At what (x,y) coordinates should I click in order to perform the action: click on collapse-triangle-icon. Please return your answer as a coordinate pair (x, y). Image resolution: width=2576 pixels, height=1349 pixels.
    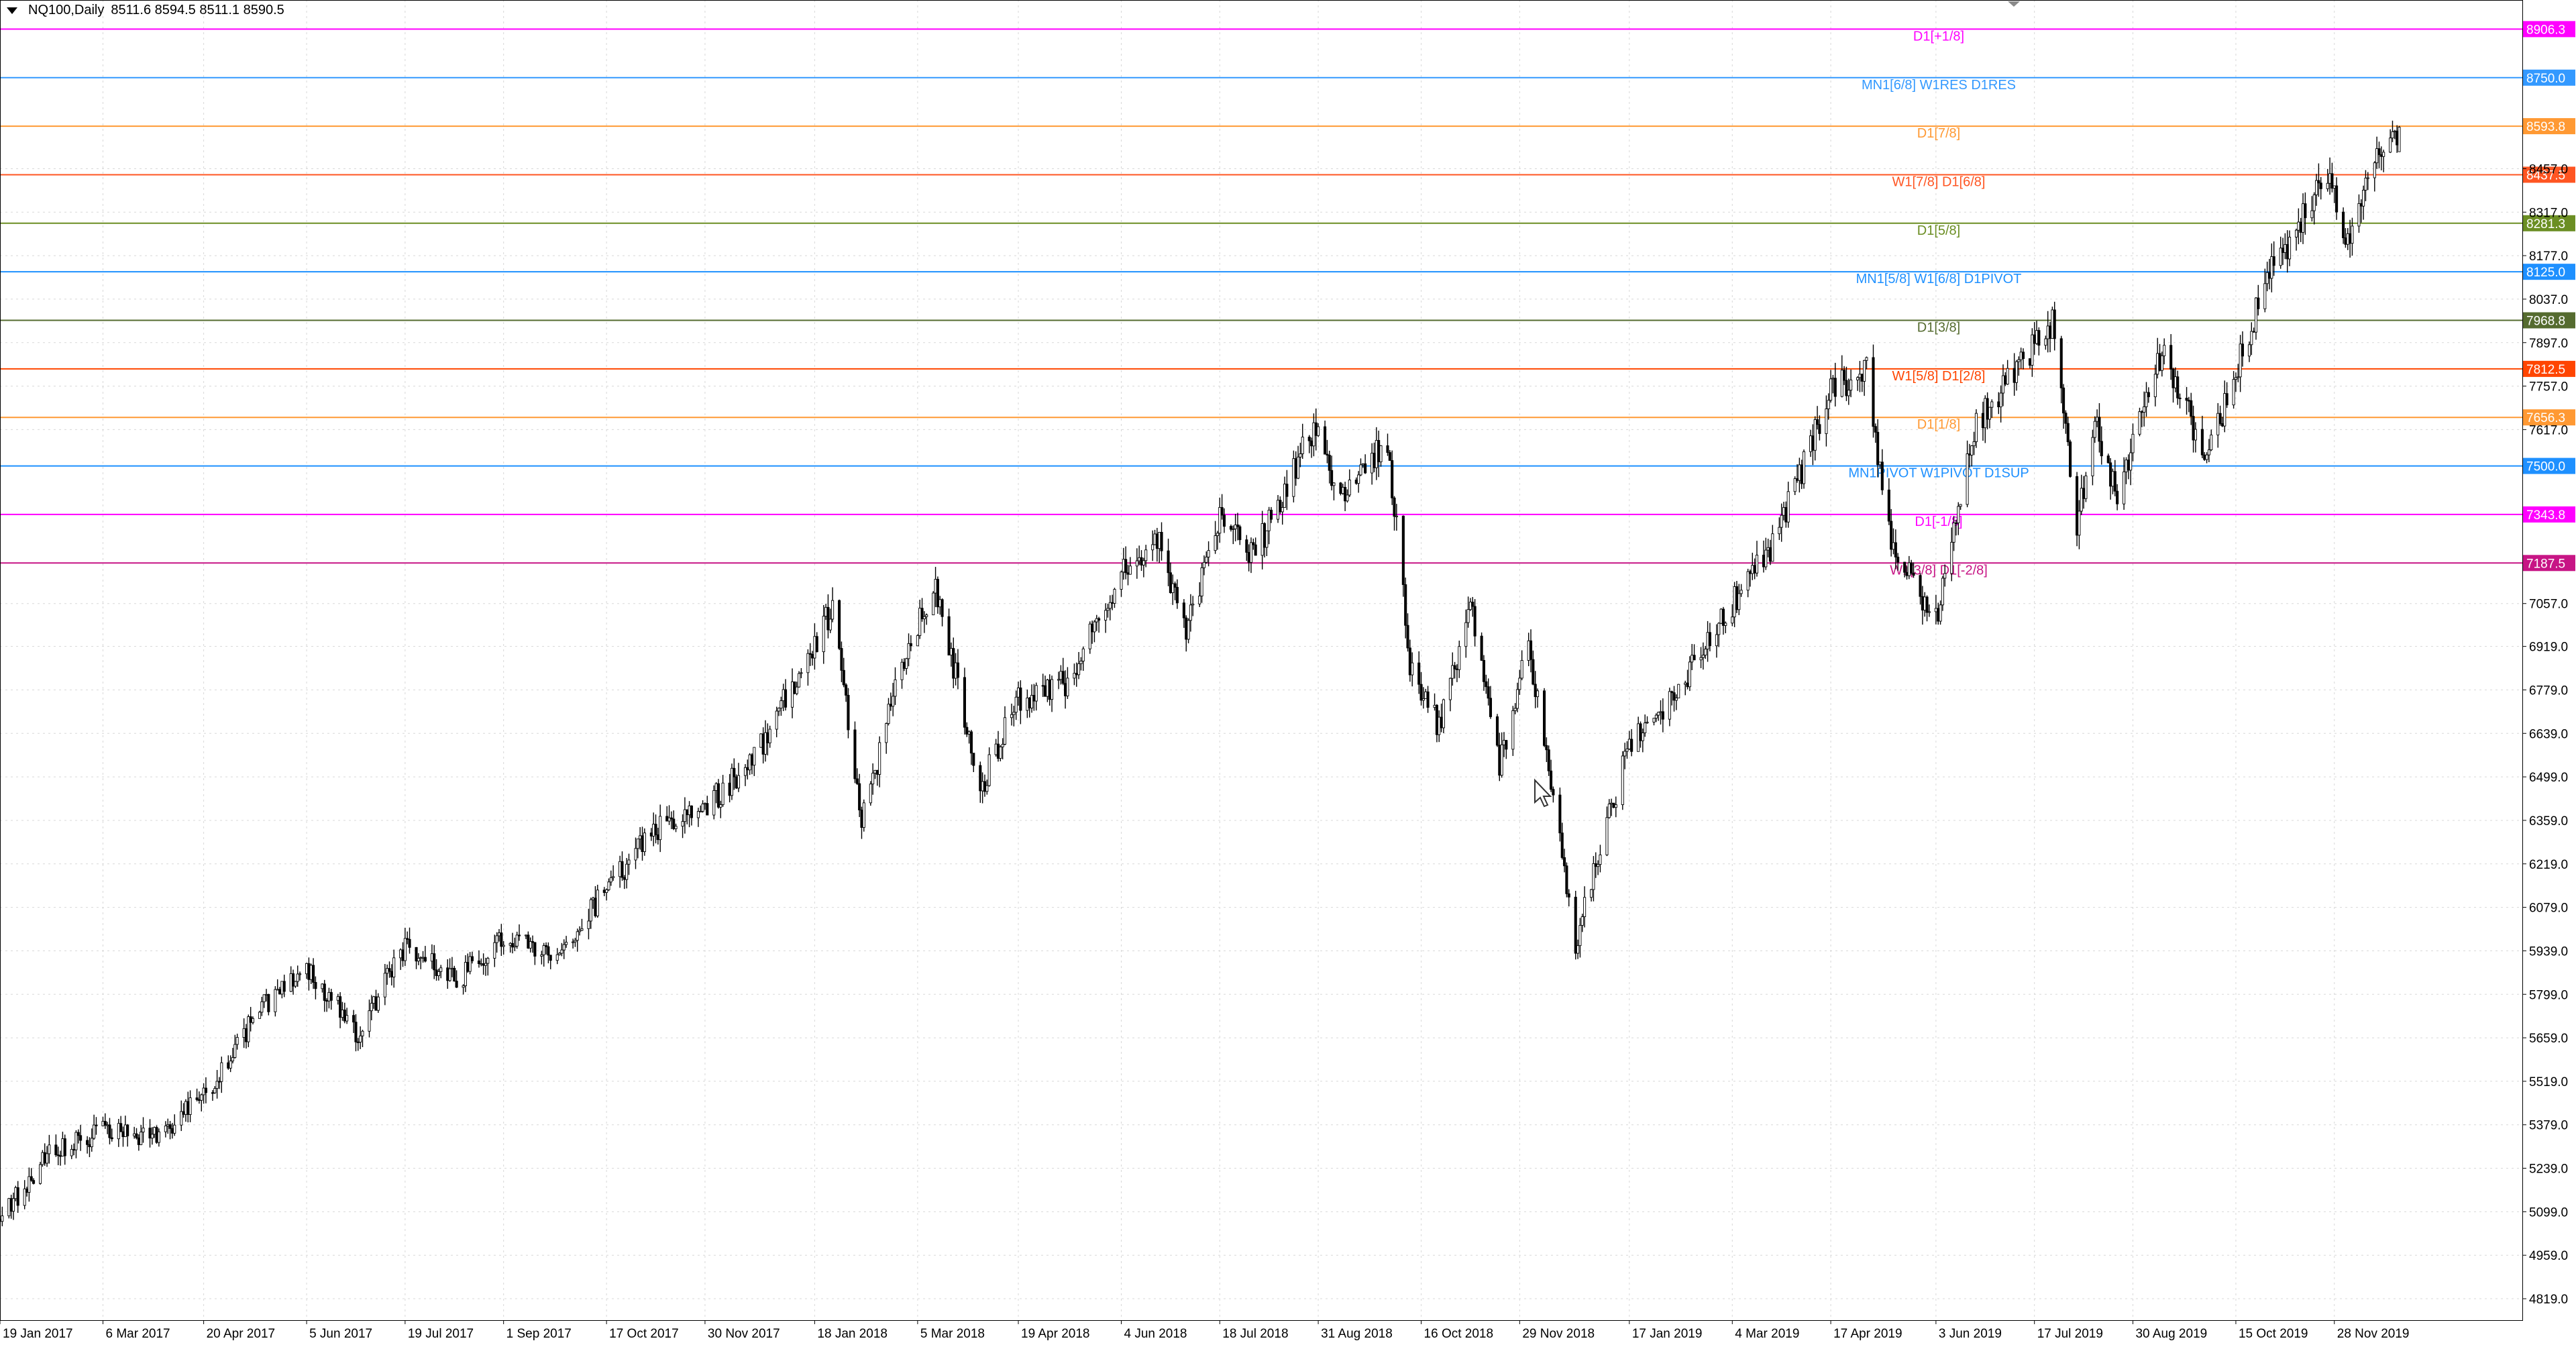
    Looking at the image, I should click on (12, 10).